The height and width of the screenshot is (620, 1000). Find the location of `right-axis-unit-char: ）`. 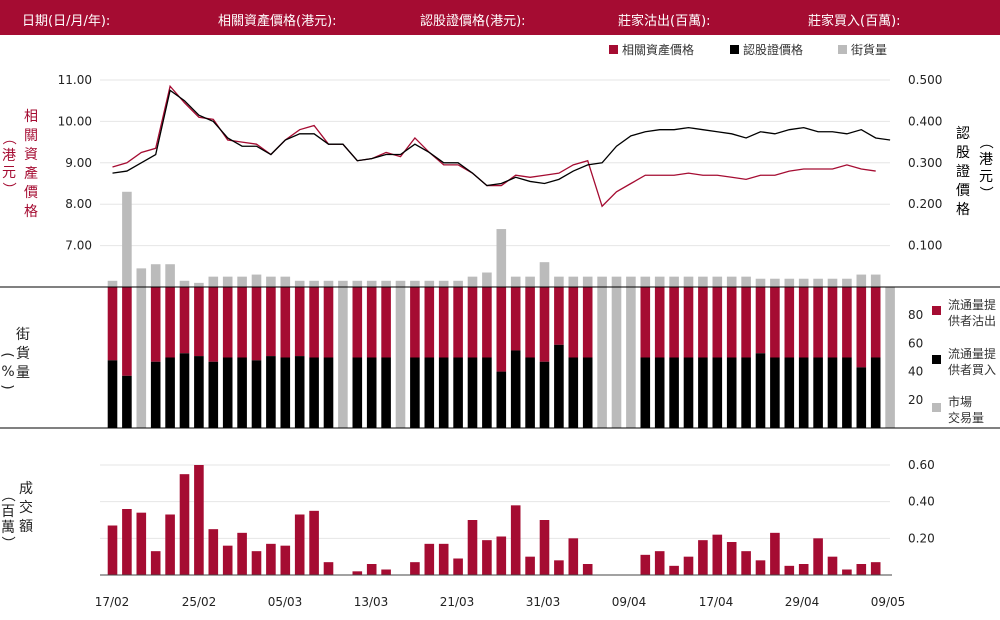

right-axis-unit-char: ） is located at coordinates (985, 193).